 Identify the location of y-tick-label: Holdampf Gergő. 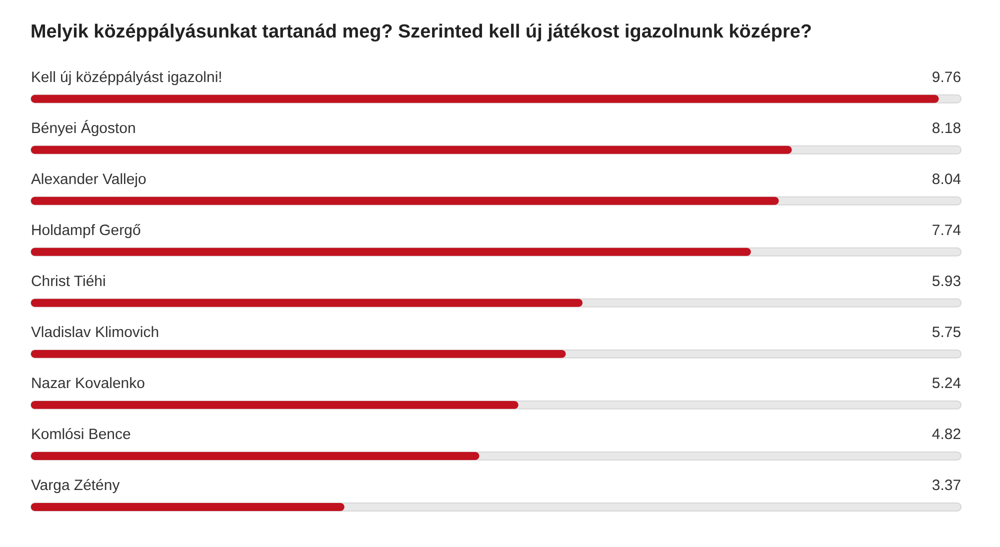
(85, 230).